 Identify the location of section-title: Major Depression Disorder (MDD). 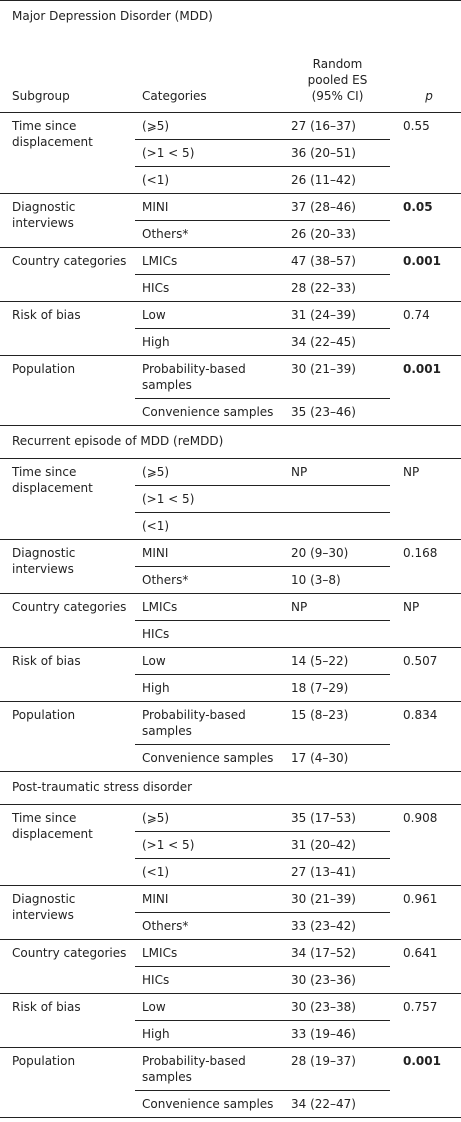
(112, 16).